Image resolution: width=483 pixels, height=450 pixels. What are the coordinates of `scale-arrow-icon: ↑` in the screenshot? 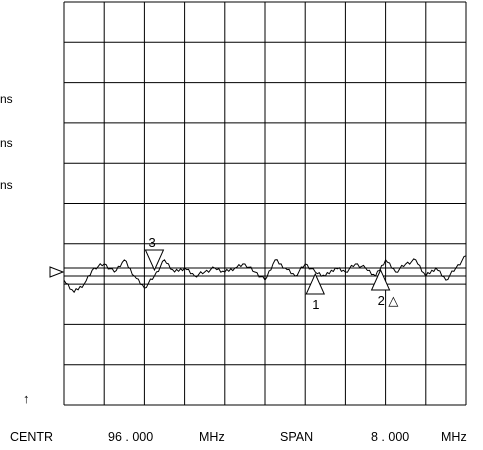 It's located at (26, 398).